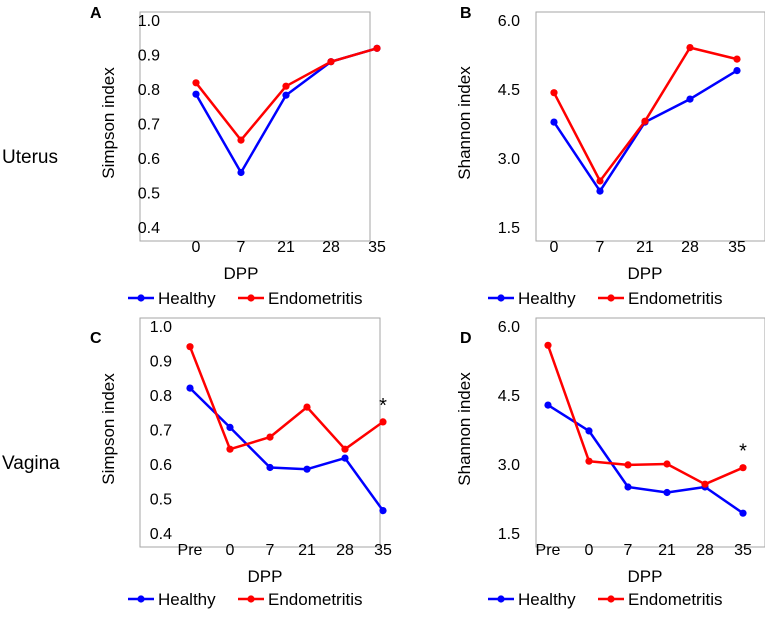  Describe the element at coordinates (501, 599) in the screenshot. I see `panel-d-legend-healthy-marker` at that location.